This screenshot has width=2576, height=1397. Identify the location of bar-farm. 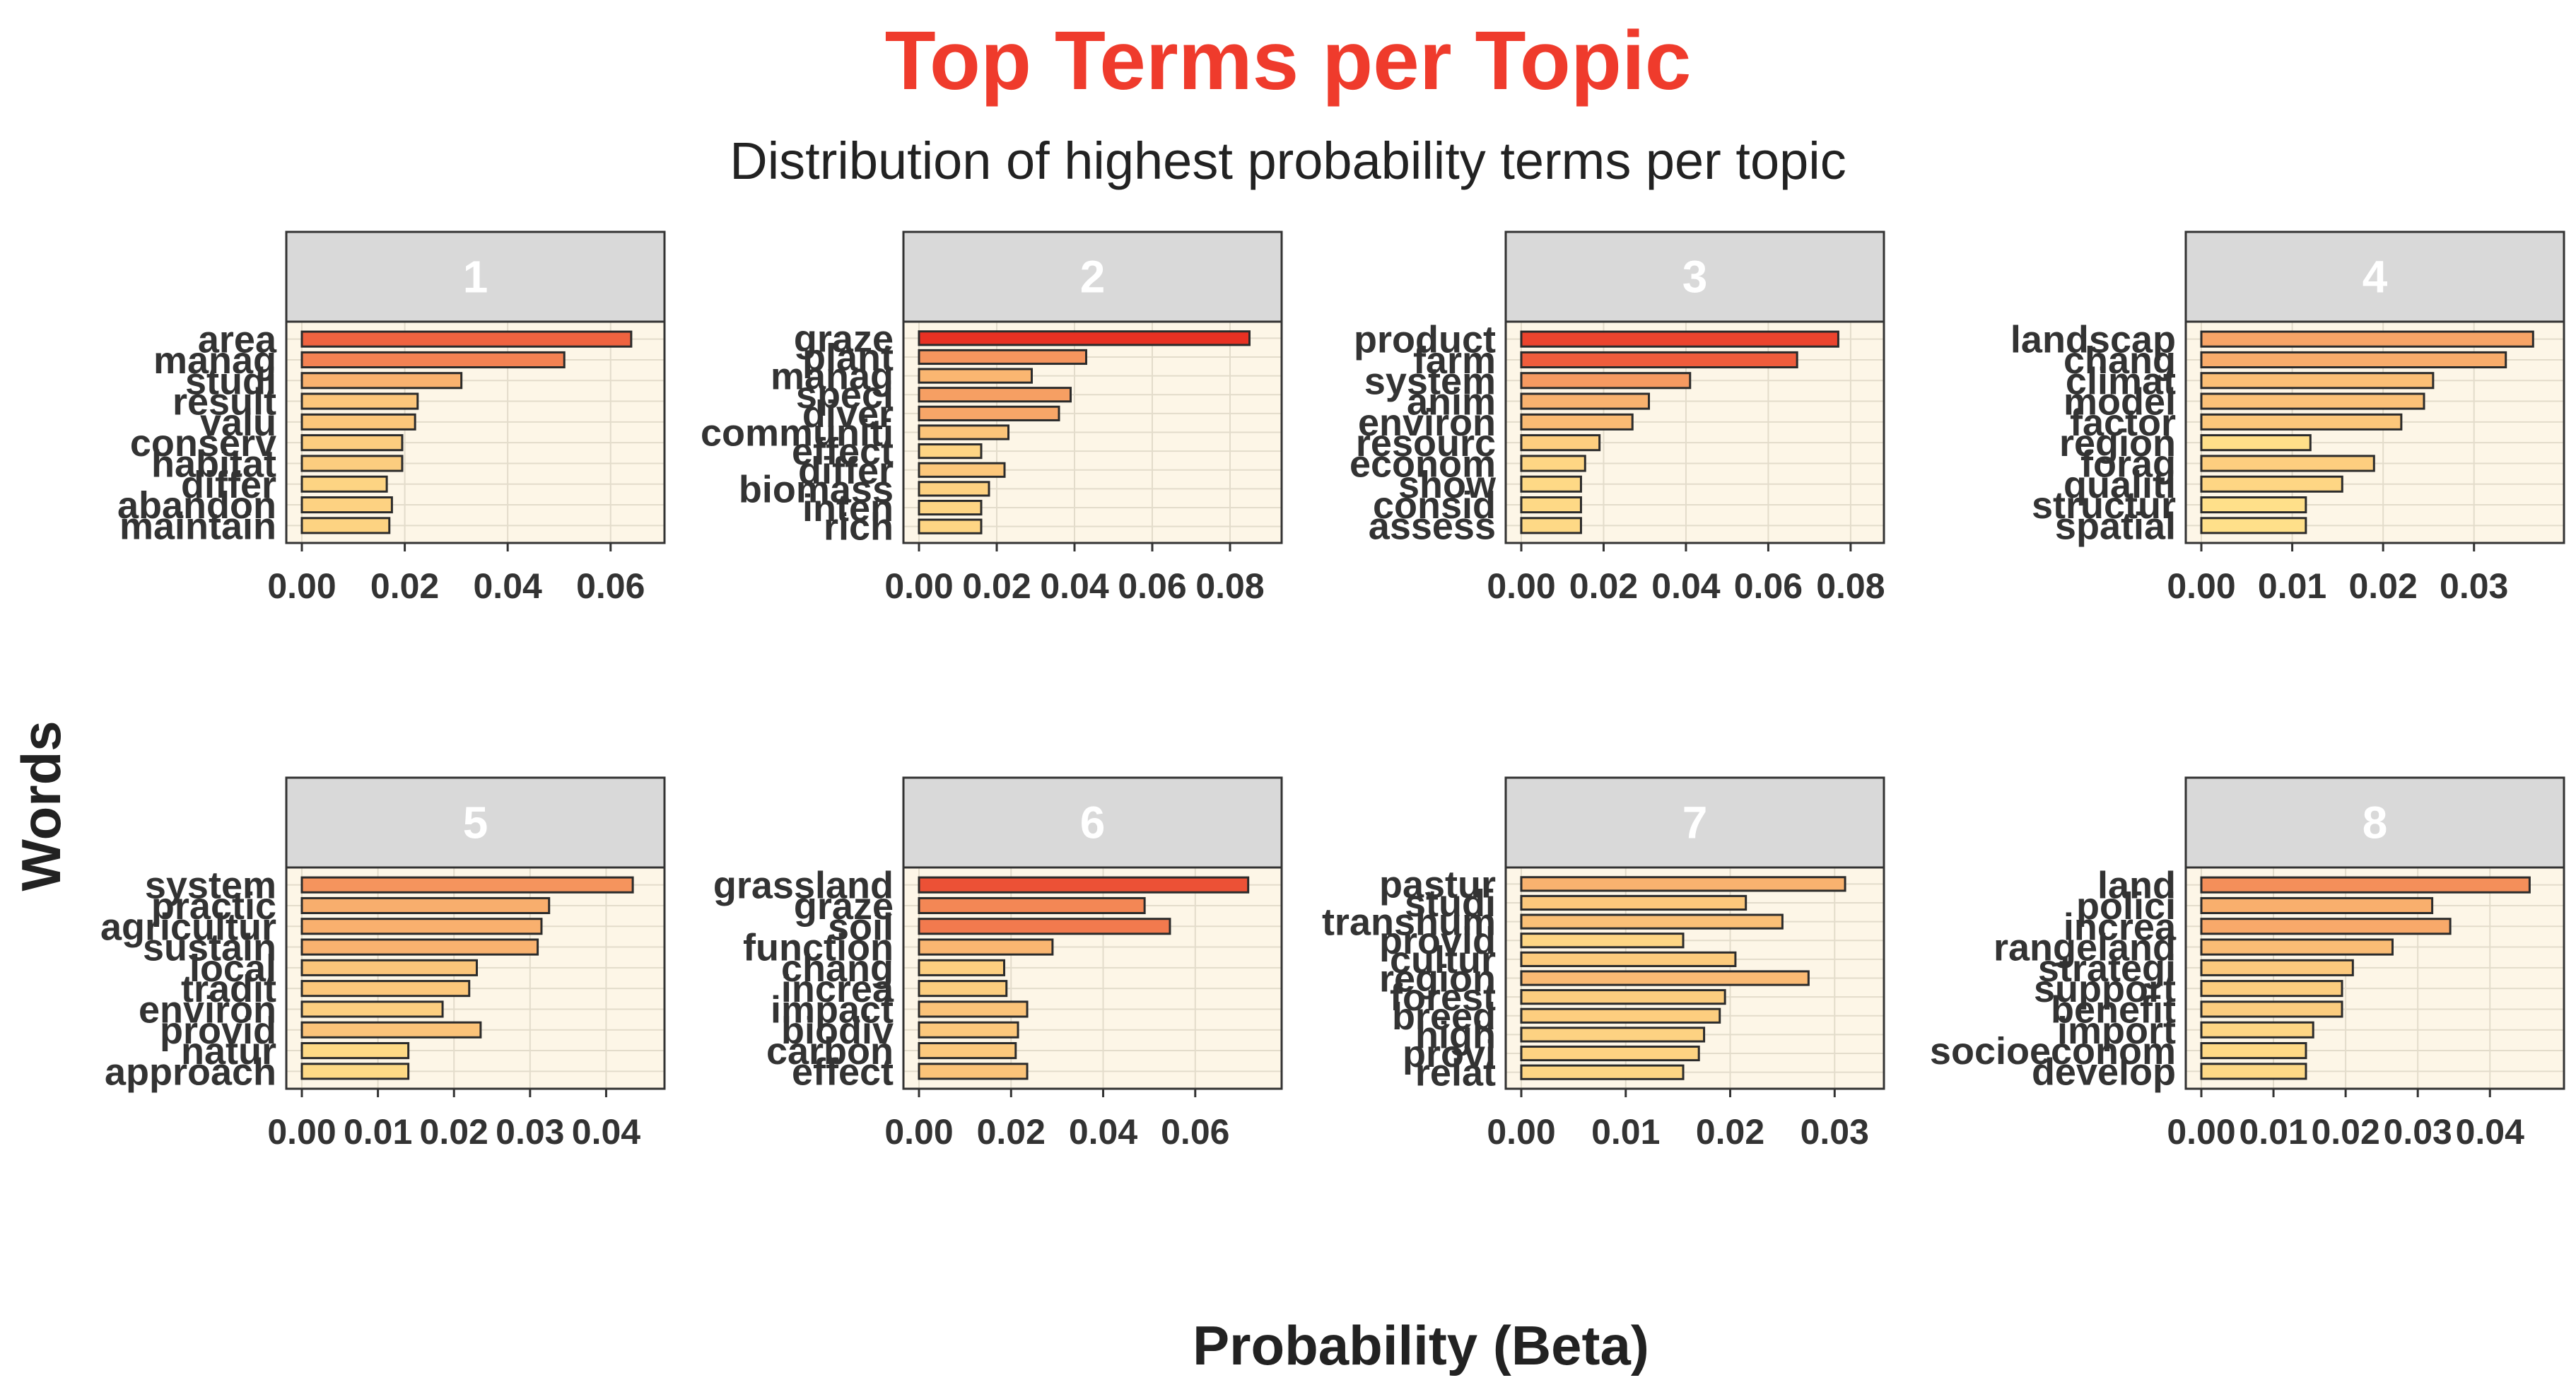
(1659, 359).